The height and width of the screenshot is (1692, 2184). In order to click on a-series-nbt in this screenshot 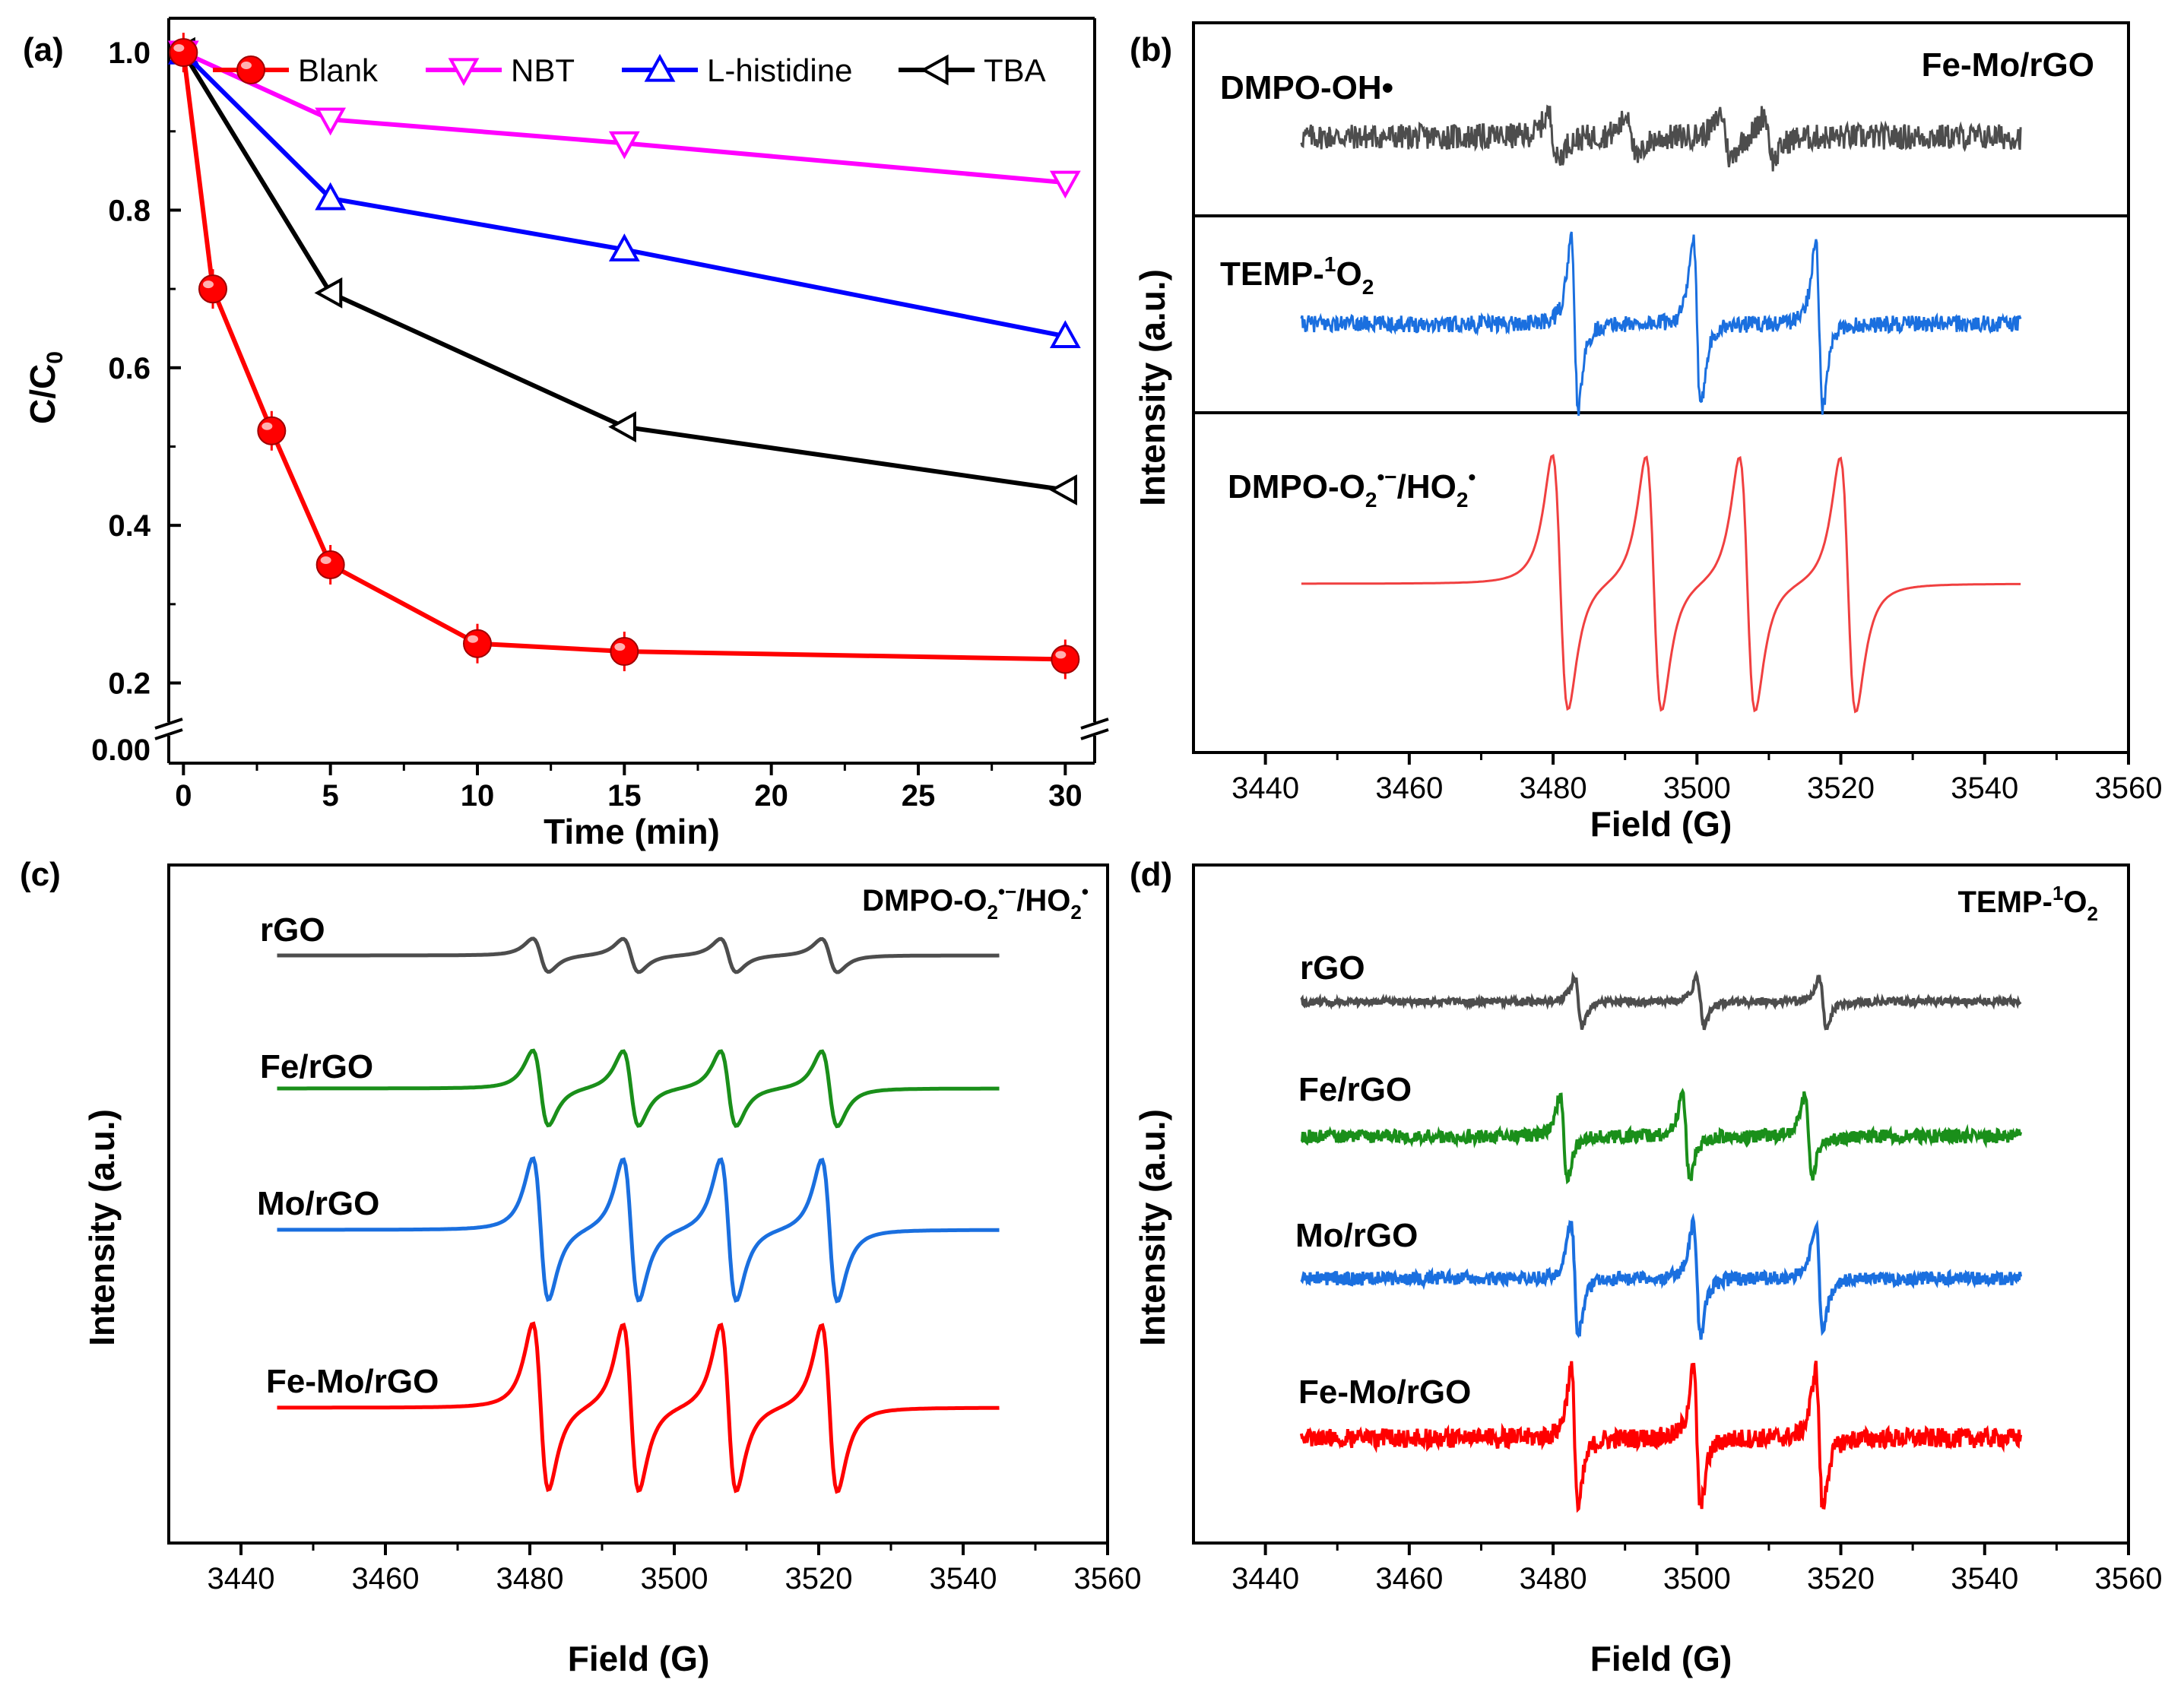, I will do `click(624, 119)`.